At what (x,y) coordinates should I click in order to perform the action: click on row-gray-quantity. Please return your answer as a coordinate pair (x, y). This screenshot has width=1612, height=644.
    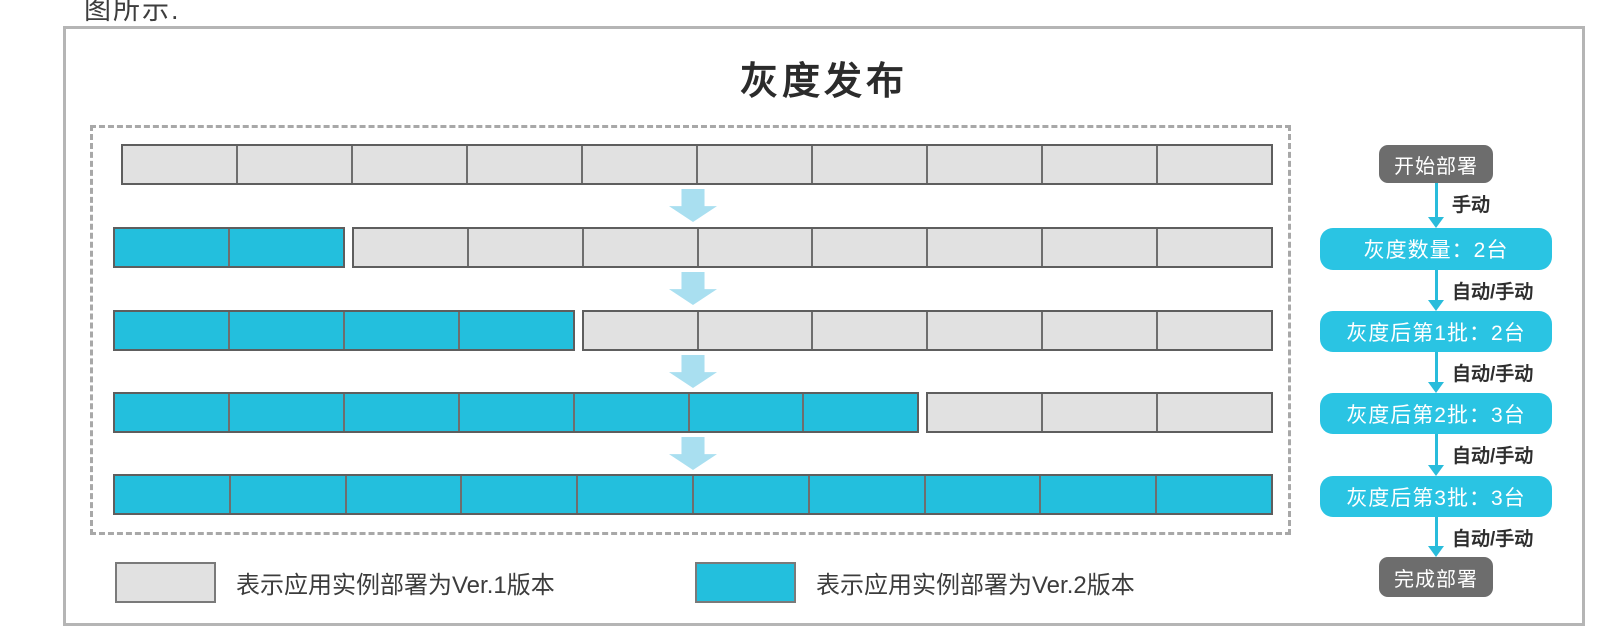
    Looking at the image, I should click on (693, 247).